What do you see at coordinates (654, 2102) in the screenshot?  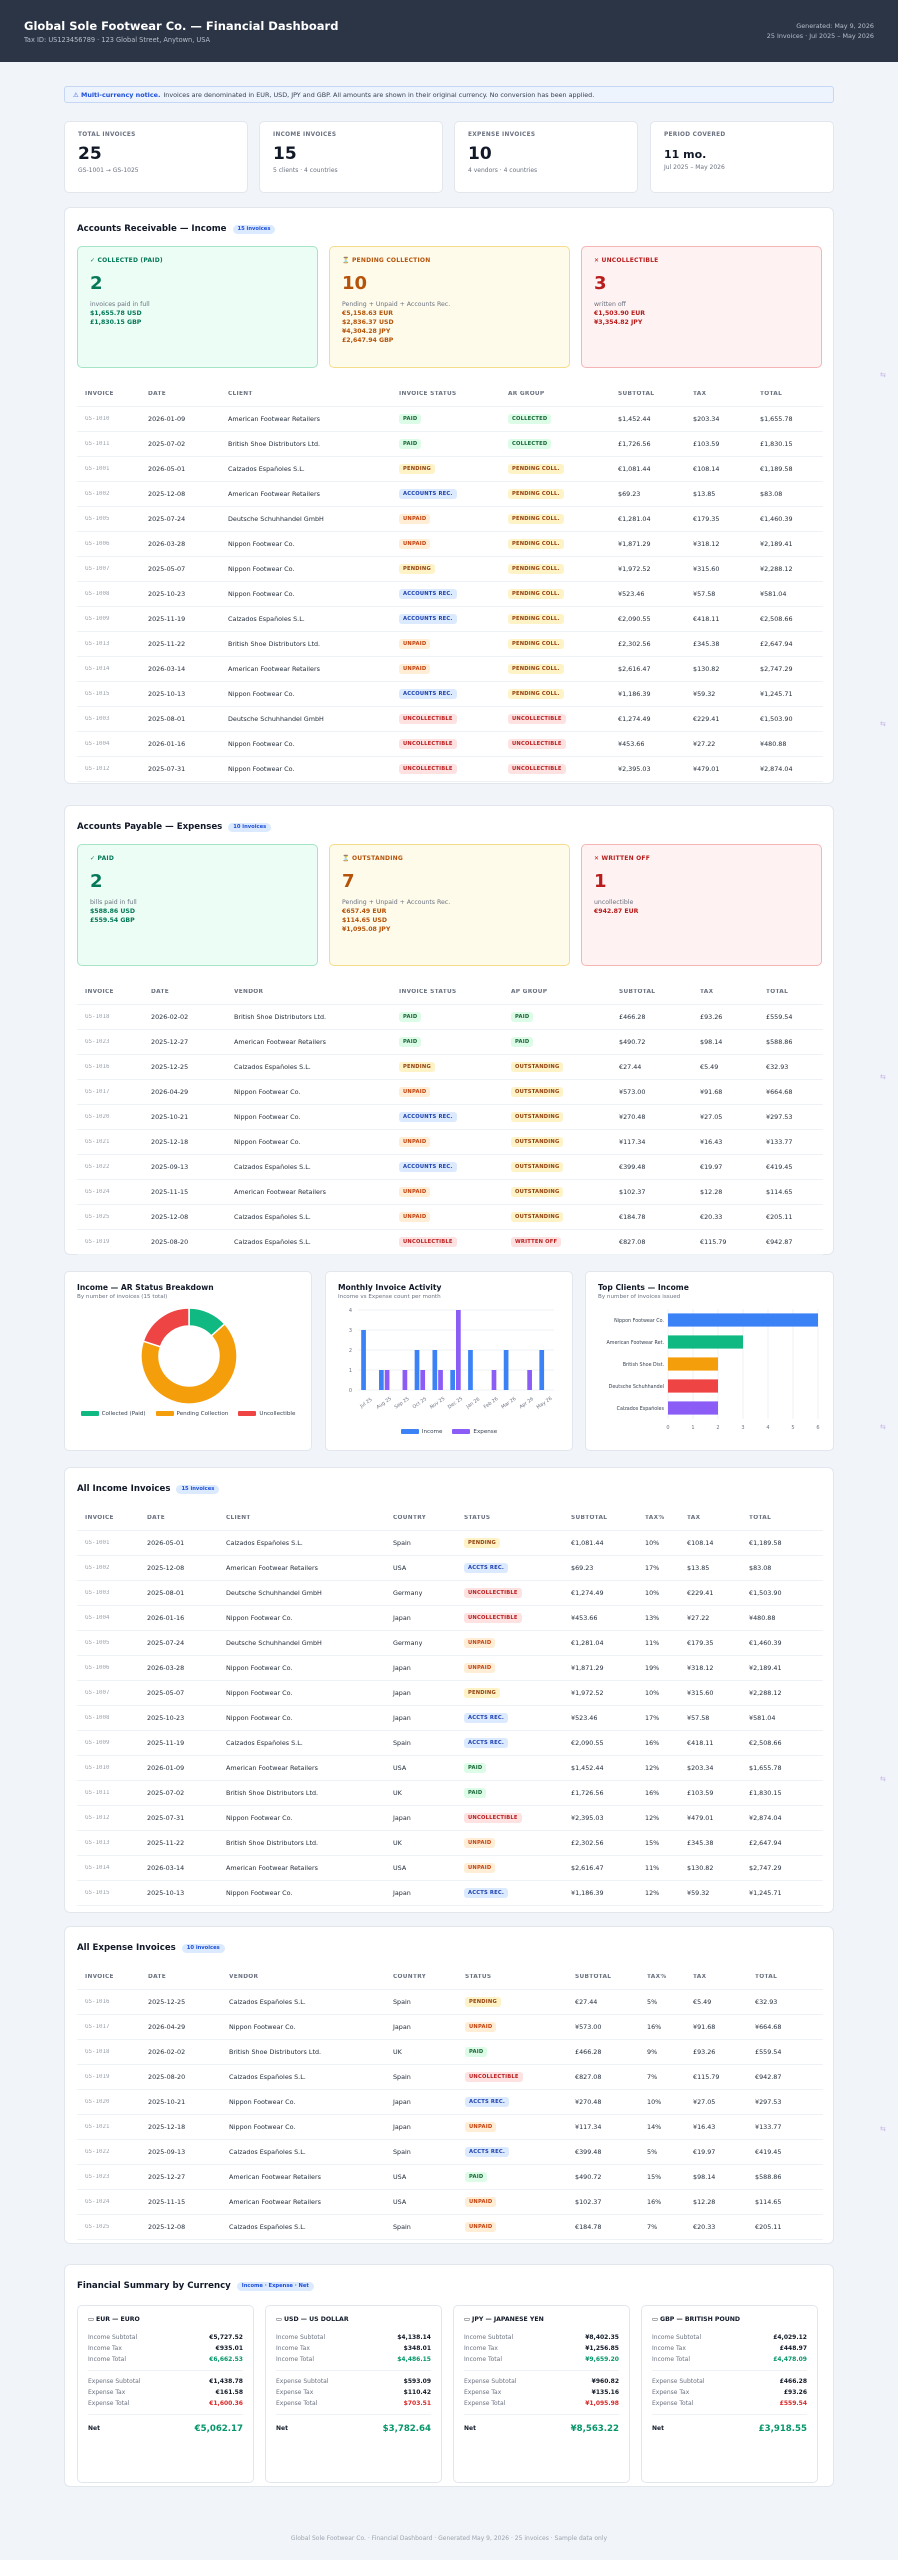 I see `table-cell: 10%` at bounding box center [654, 2102].